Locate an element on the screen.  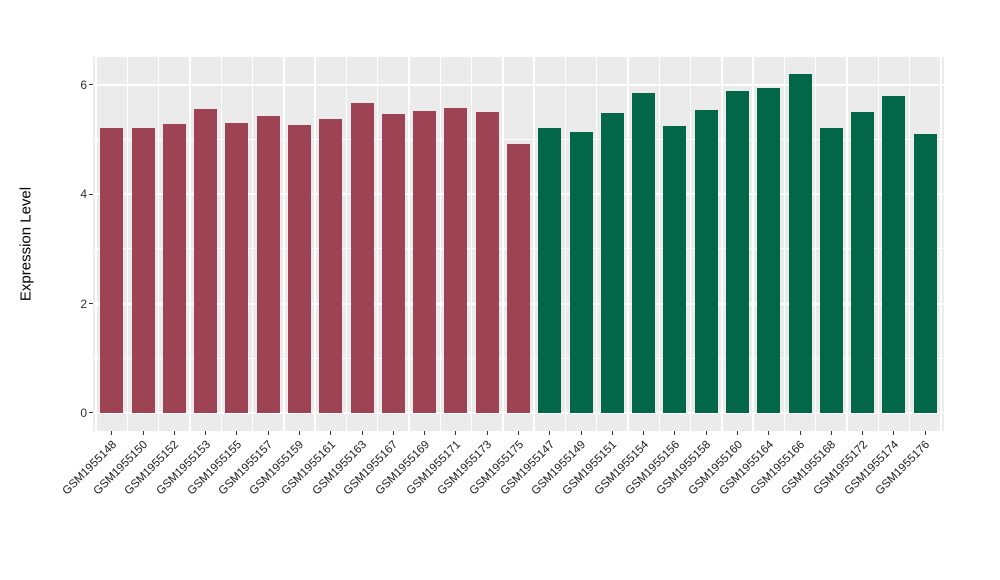
bar-GSM1955174 is located at coordinates (894, 254).